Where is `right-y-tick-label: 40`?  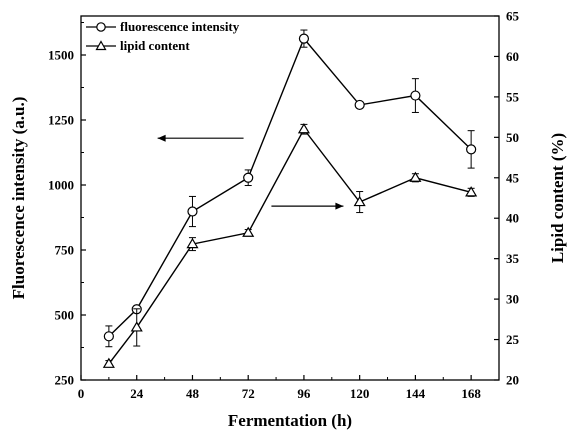
right-y-tick-label: 40 is located at coordinates (512, 218).